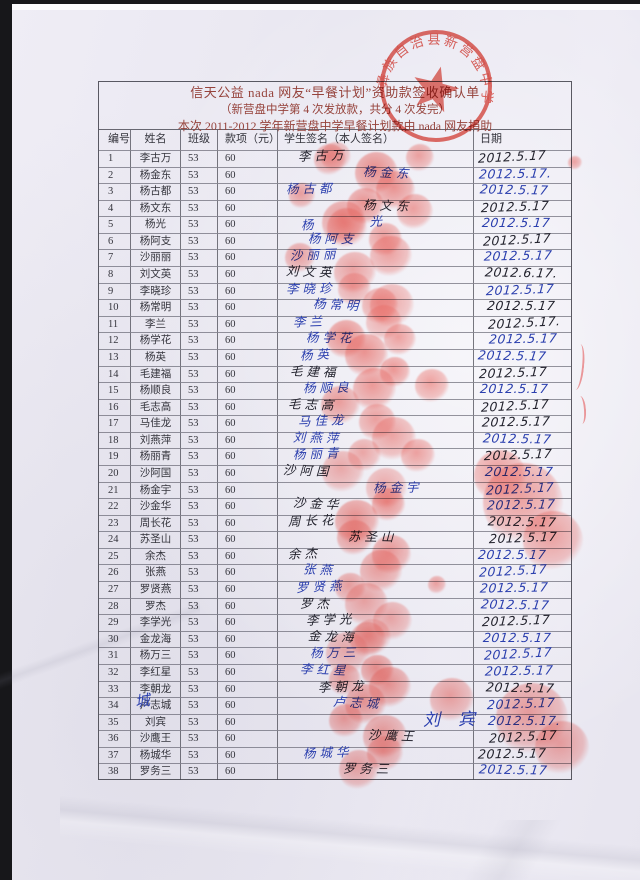 The image size is (640, 880). I want to click on name-cell: 李晓珍, so click(156, 291).